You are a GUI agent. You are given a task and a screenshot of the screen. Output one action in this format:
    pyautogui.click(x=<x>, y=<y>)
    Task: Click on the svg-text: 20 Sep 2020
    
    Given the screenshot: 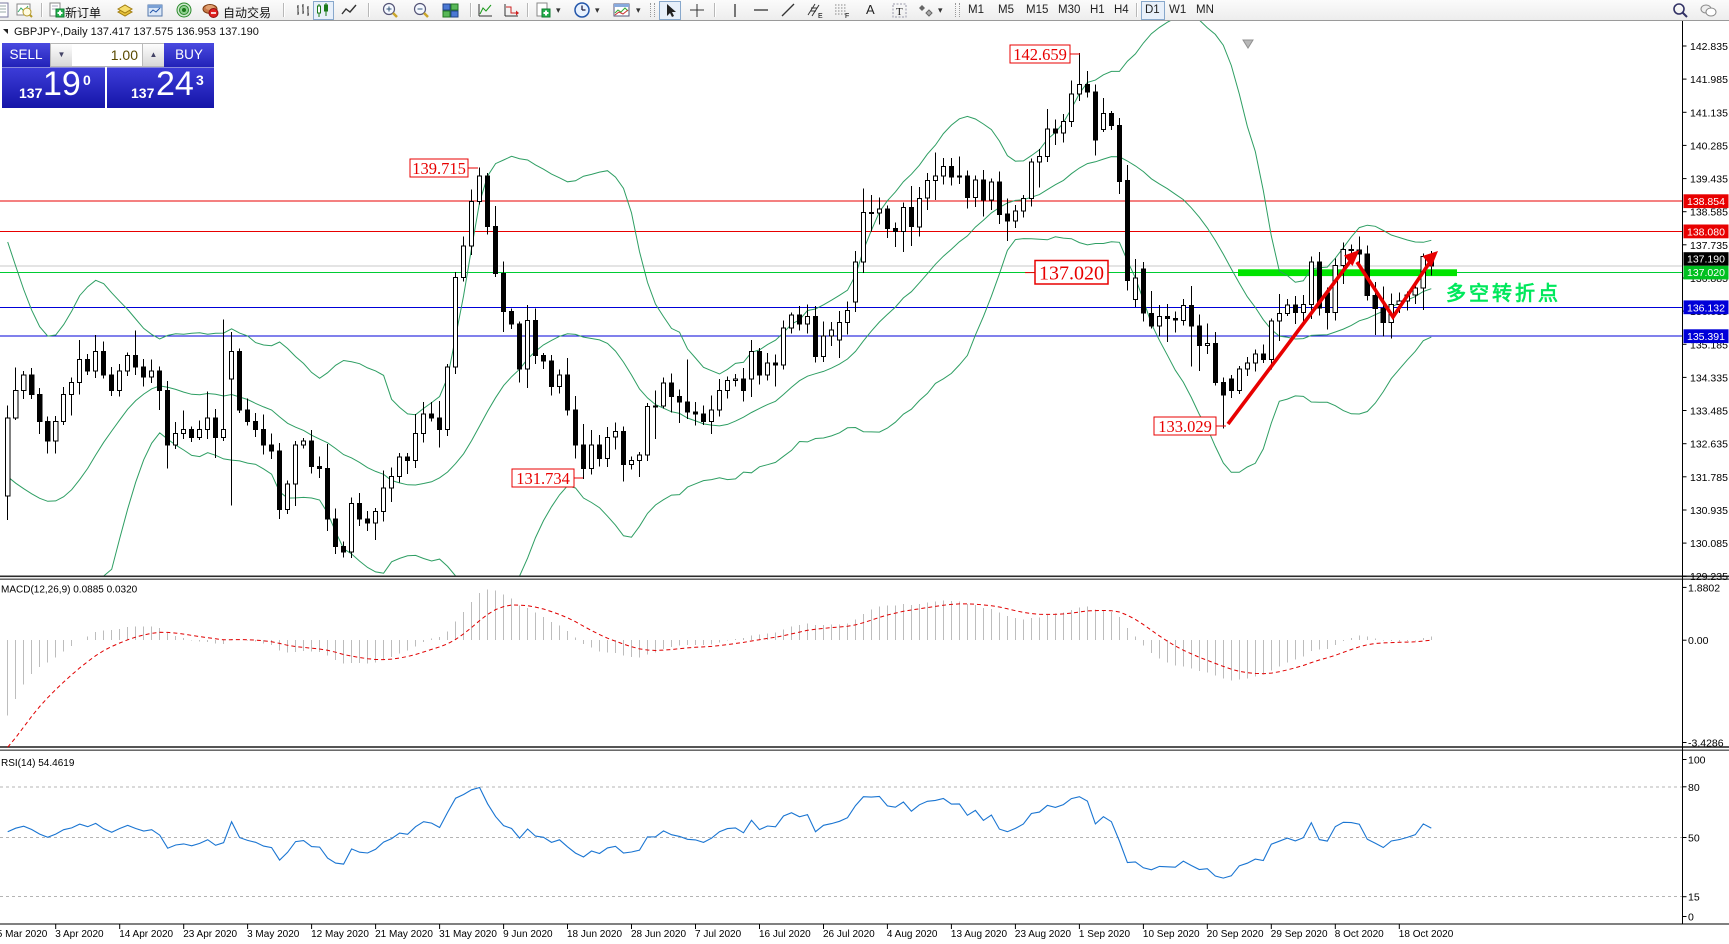 What is the action you would take?
    pyautogui.click(x=1235, y=934)
    